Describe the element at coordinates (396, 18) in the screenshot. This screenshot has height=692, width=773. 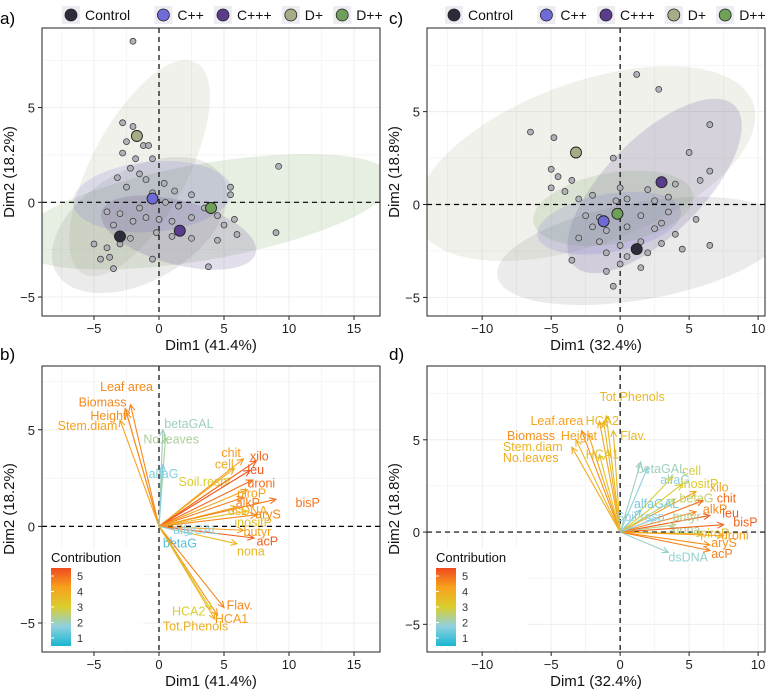
I see `panel-c-label: c)` at that location.